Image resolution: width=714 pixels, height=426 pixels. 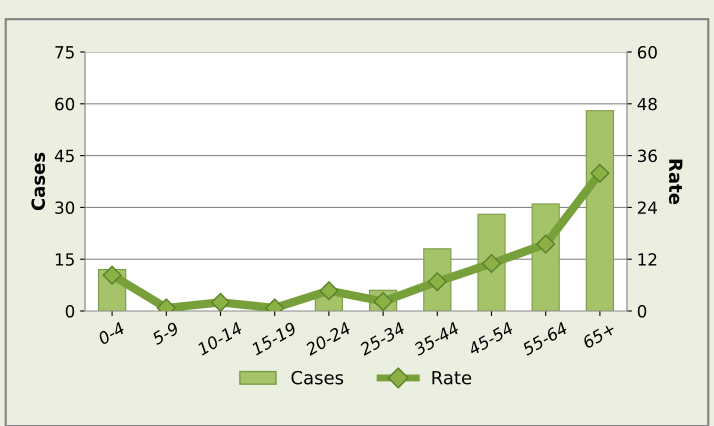 What do you see at coordinates (599, 335) in the screenshot?
I see `x-tick-label: 65+` at bounding box center [599, 335].